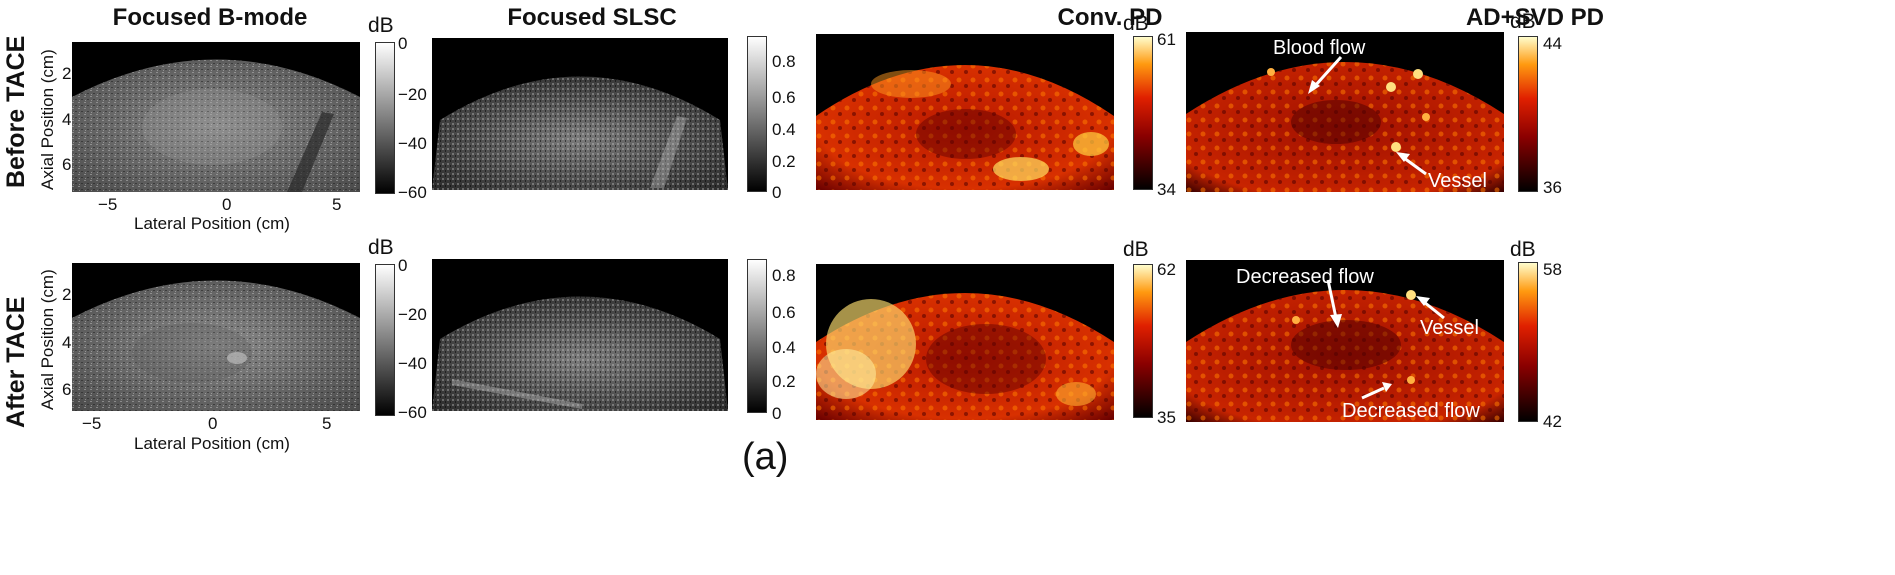  What do you see at coordinates (1166, 189) in the screenshot?
I see `colorbar-min: 34` at bounding box center [1166, 189].